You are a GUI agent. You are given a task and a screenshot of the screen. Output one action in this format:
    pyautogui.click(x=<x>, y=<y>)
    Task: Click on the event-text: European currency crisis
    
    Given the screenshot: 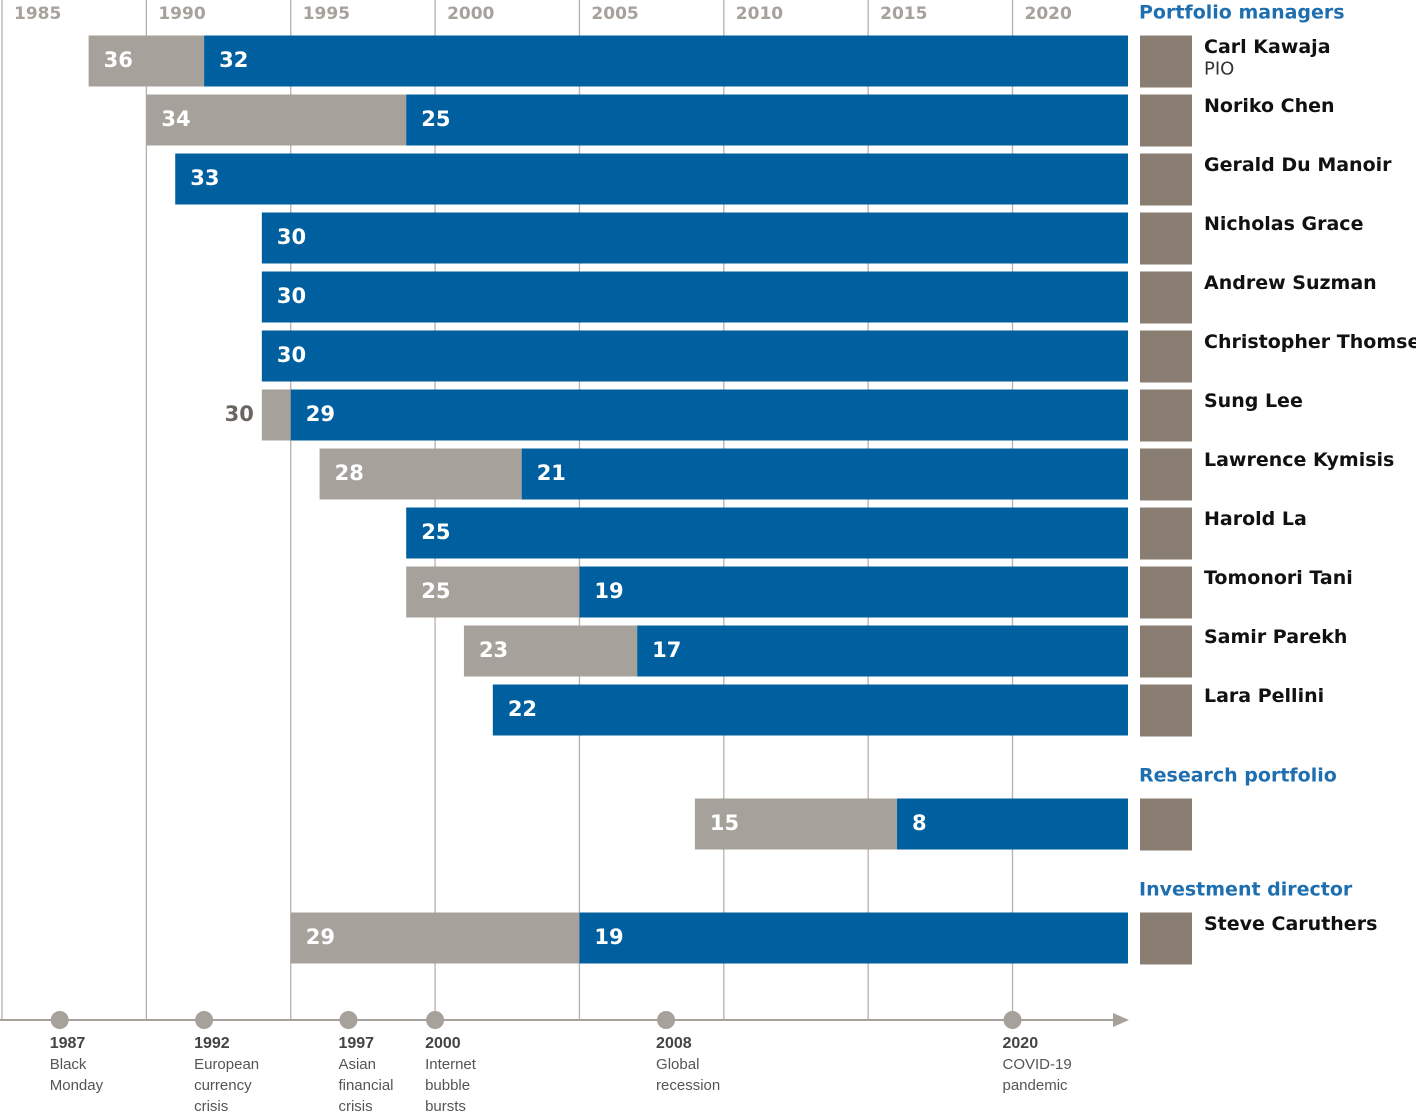 What is the action you would take?
    pyautogui.click(x=227, y=1085)
    